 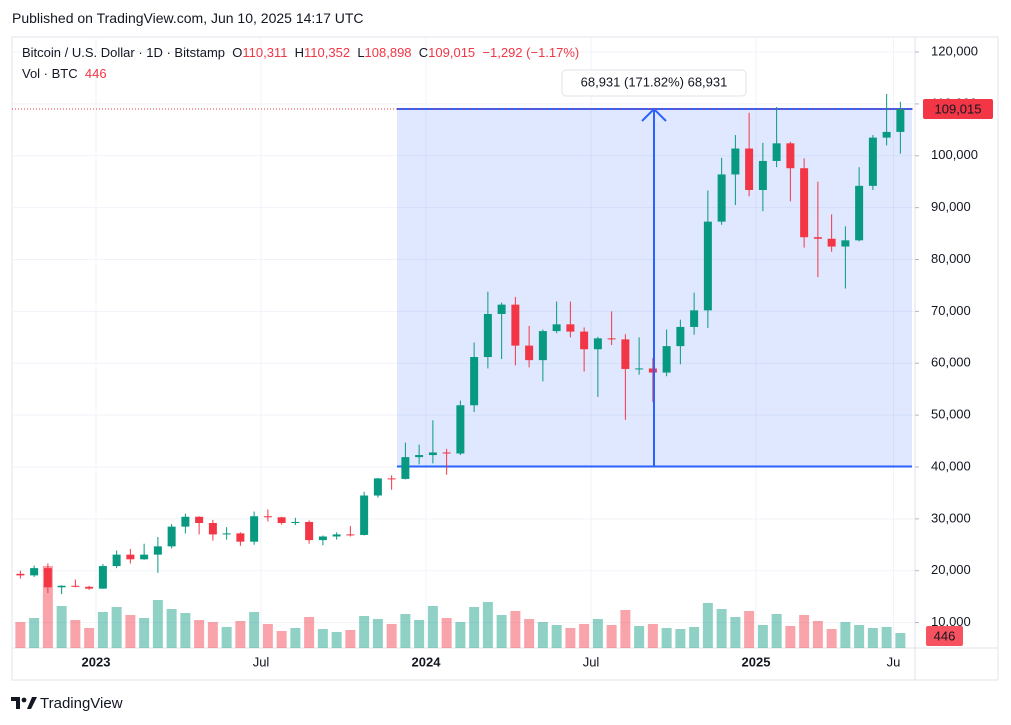 I want to click on y-tick-label: 50,000, so click(x=951, y=414).